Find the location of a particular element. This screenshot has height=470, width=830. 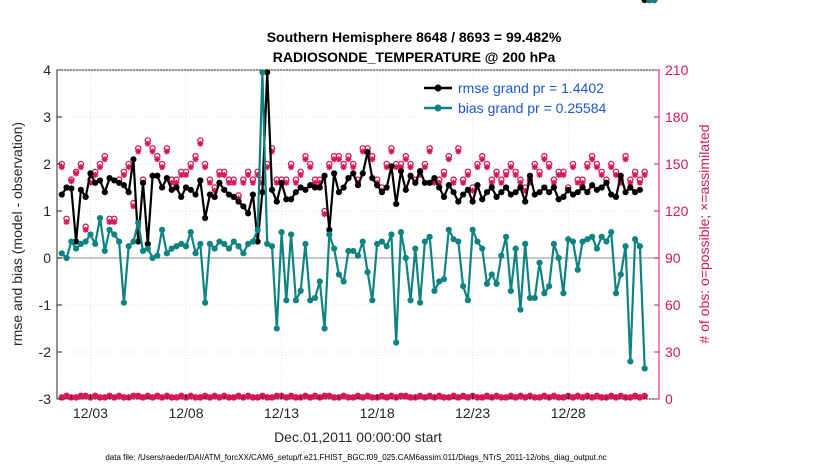

x-tick-label: 12/03 is located at coordinates (90, 413).